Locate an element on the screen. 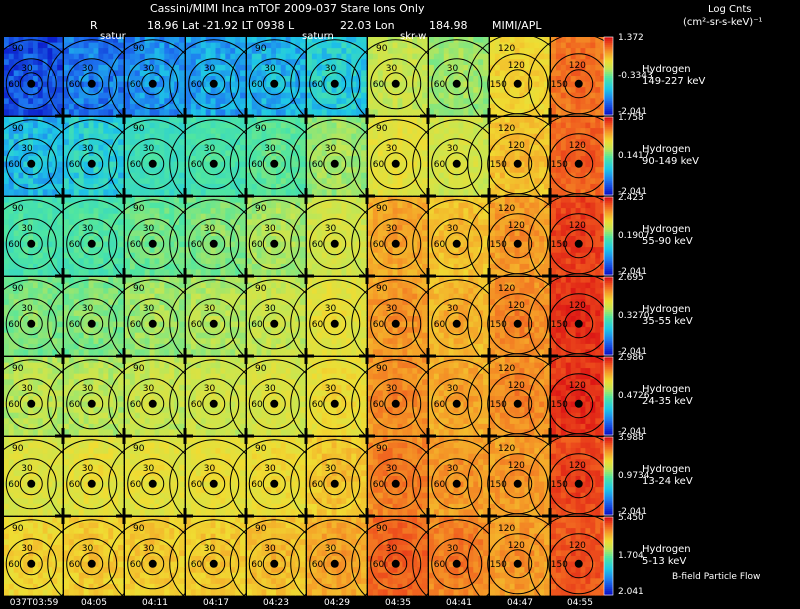 This screenshot has height=609, width=800. row-label-energy: 35-55 keV is located at coordinates (667, 321).